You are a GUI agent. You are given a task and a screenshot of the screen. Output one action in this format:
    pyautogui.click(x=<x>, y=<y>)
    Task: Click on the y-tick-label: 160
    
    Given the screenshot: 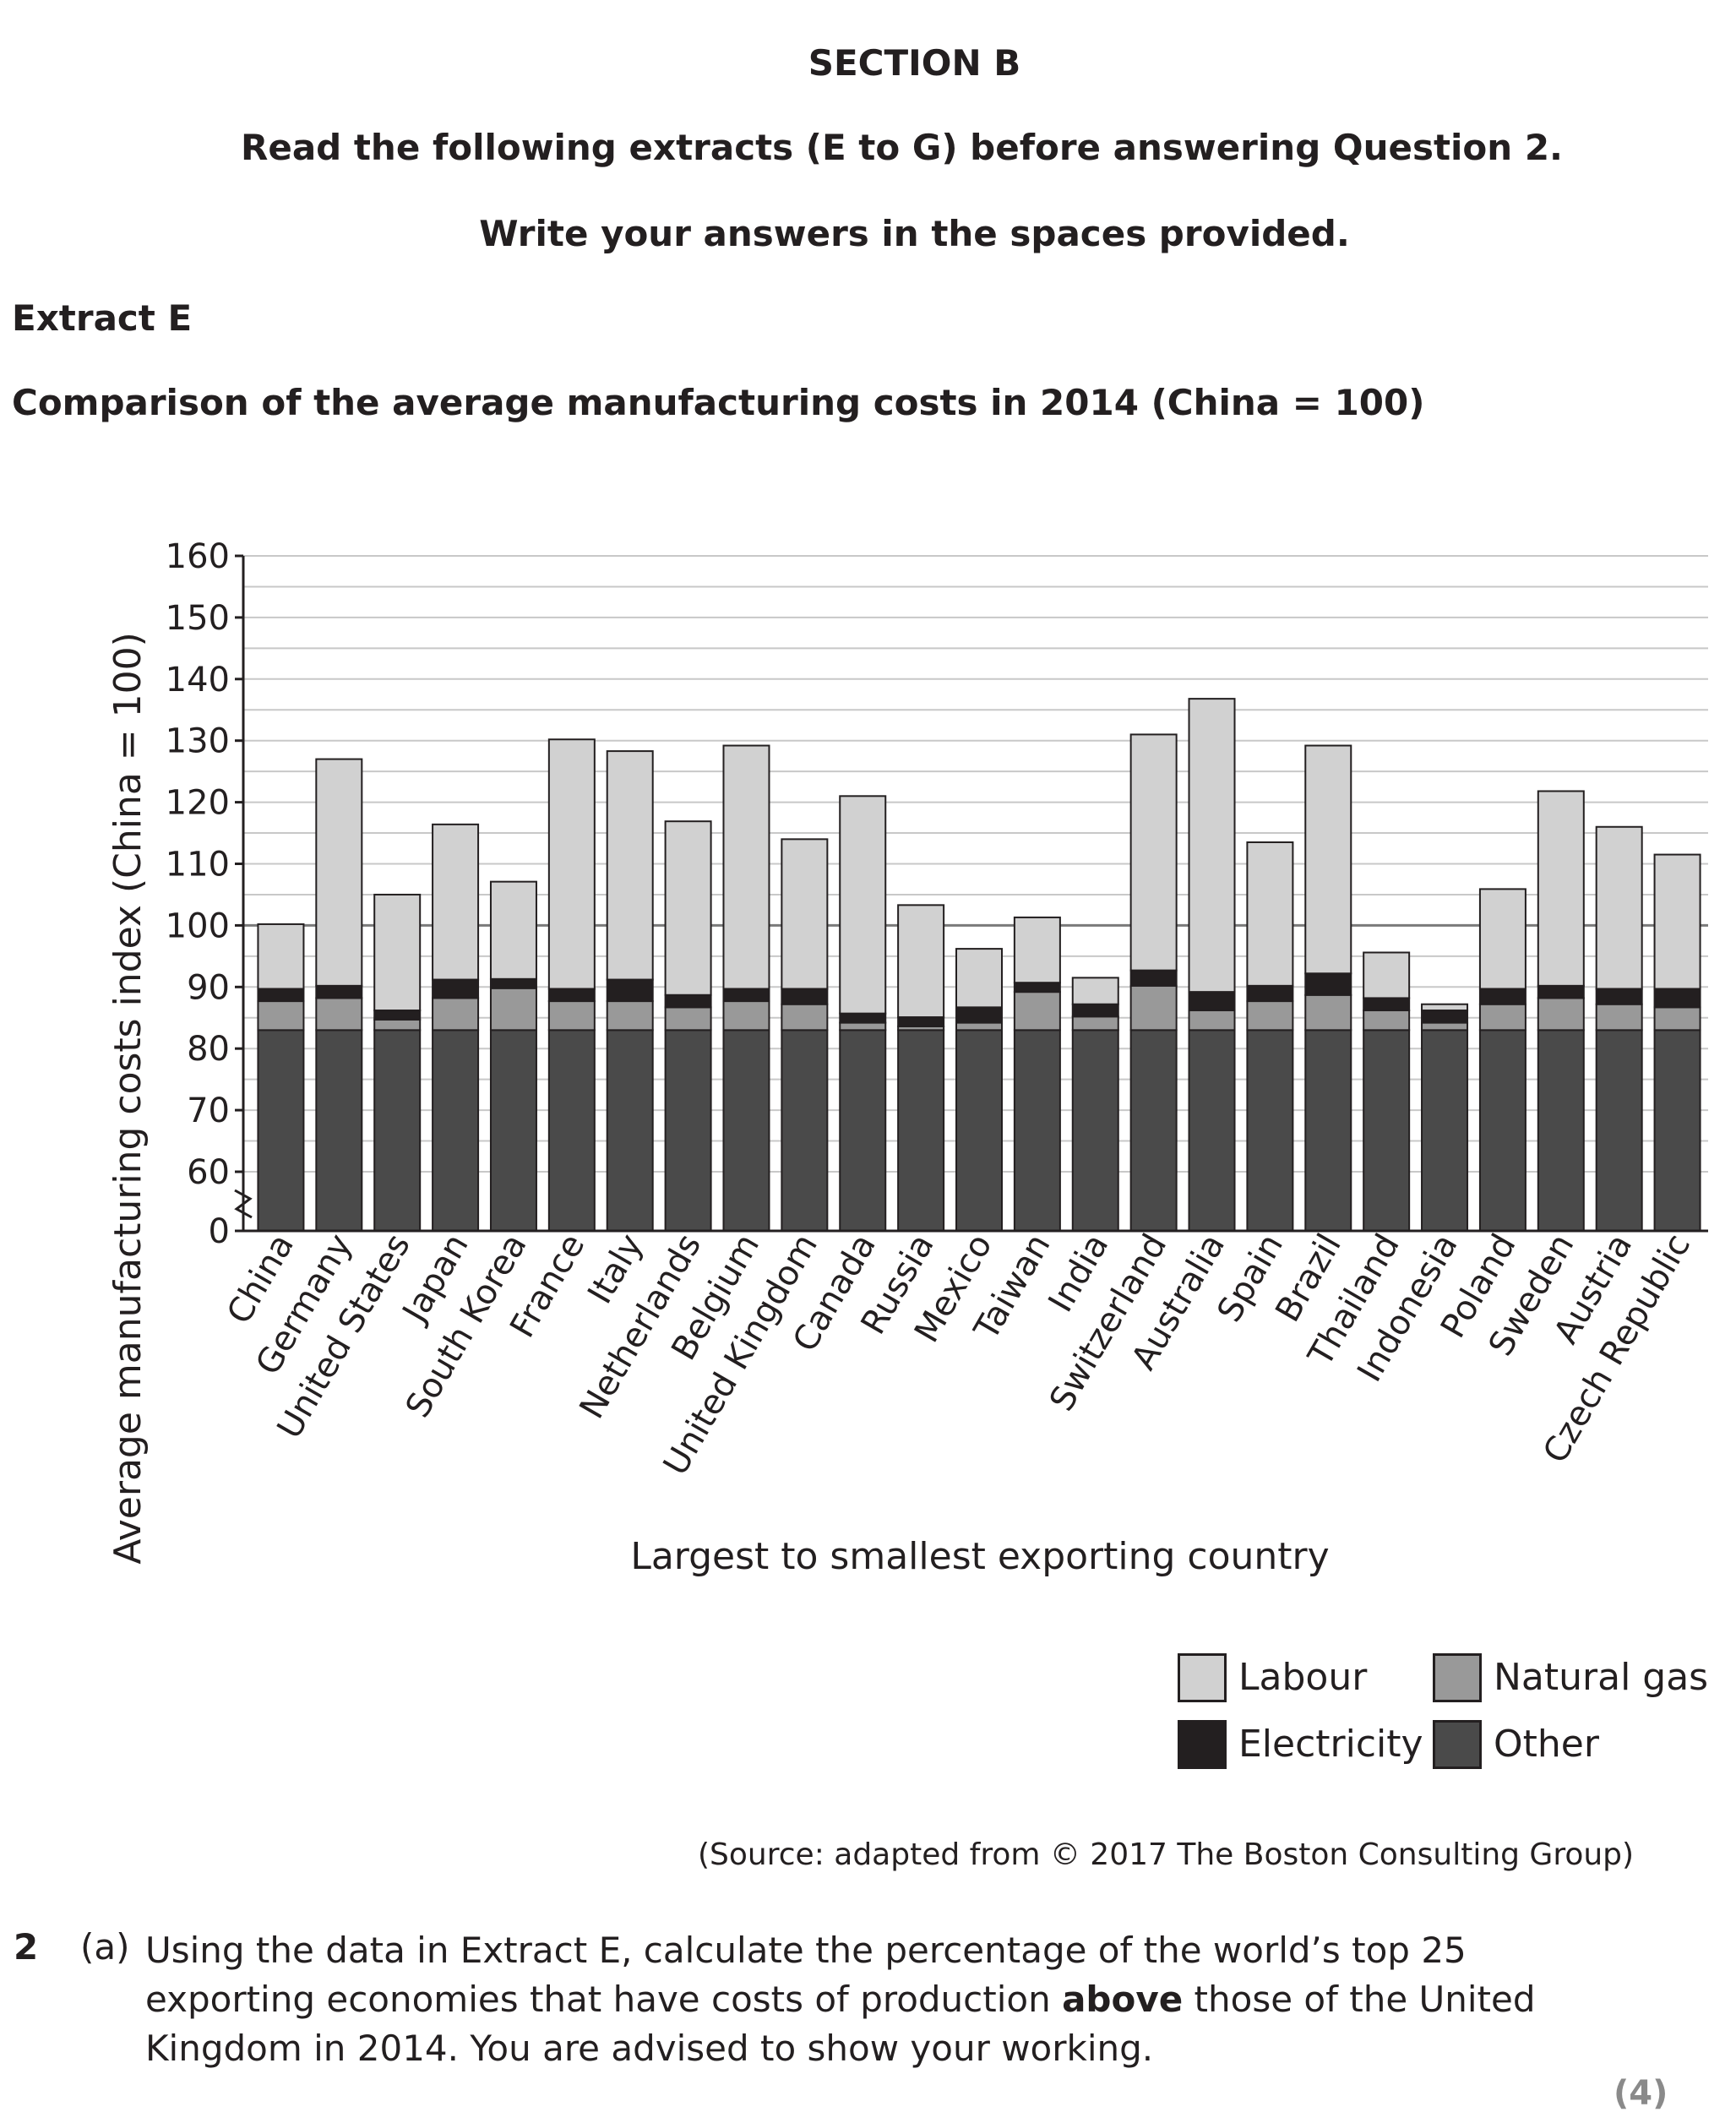 What is the action you would take?
    pyautogui.click(x=198, y=556)
    